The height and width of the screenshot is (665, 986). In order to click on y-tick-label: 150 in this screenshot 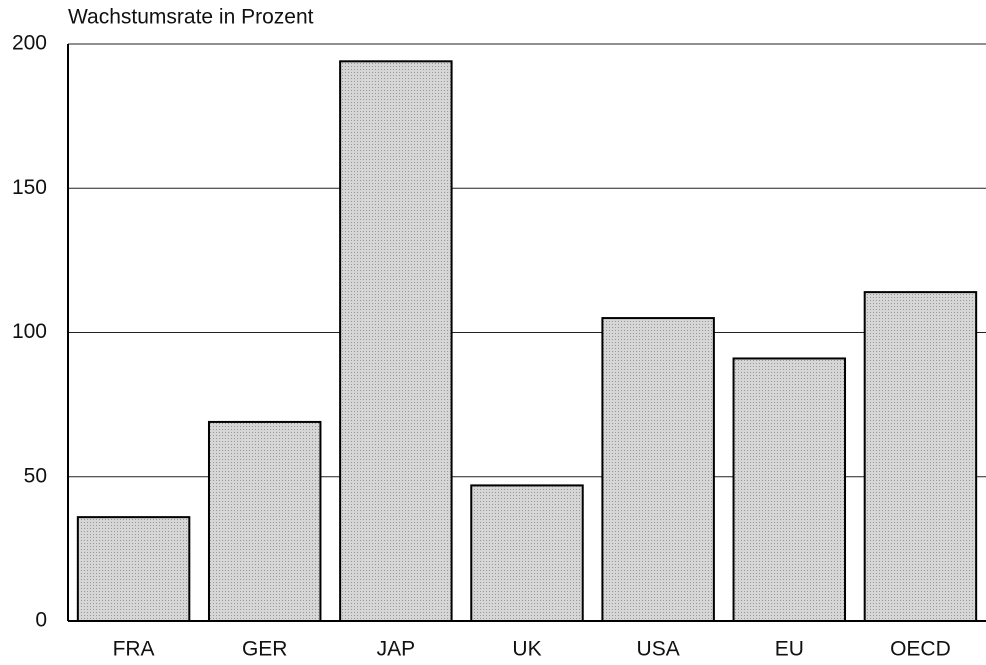, I will do `click(29, 187)`.